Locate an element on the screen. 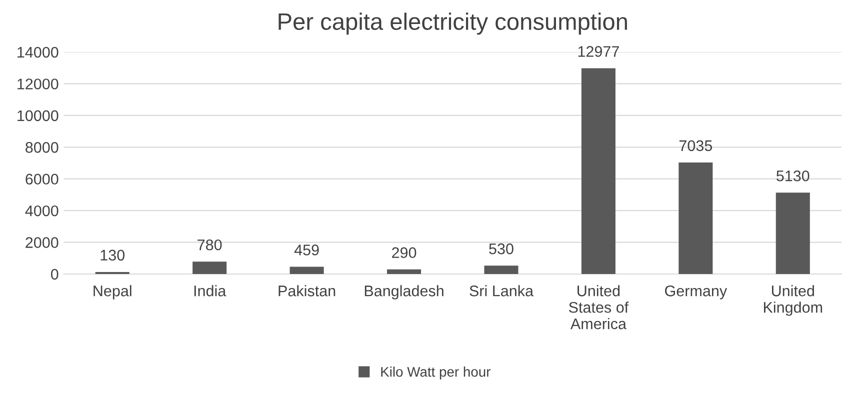 This screenshot has width=850, height=400. y-tick-label: 8000 is located at coordinates (42, 147).